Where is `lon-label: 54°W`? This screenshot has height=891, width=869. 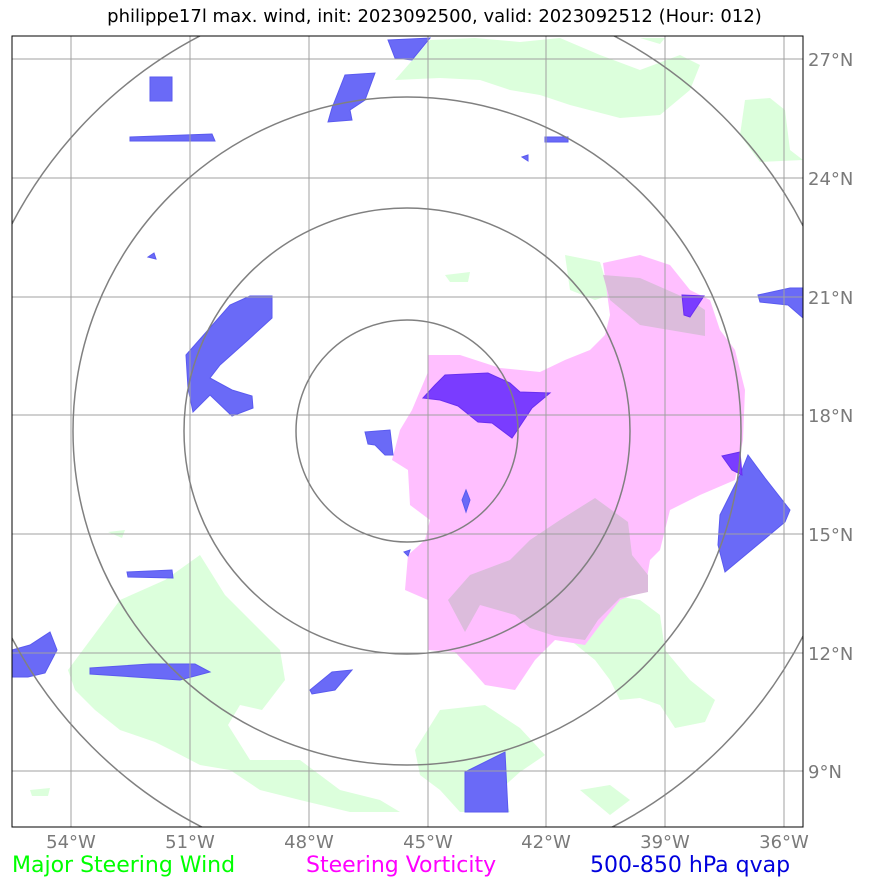
lon-label: 54°W is located at coordinates (71, 842).